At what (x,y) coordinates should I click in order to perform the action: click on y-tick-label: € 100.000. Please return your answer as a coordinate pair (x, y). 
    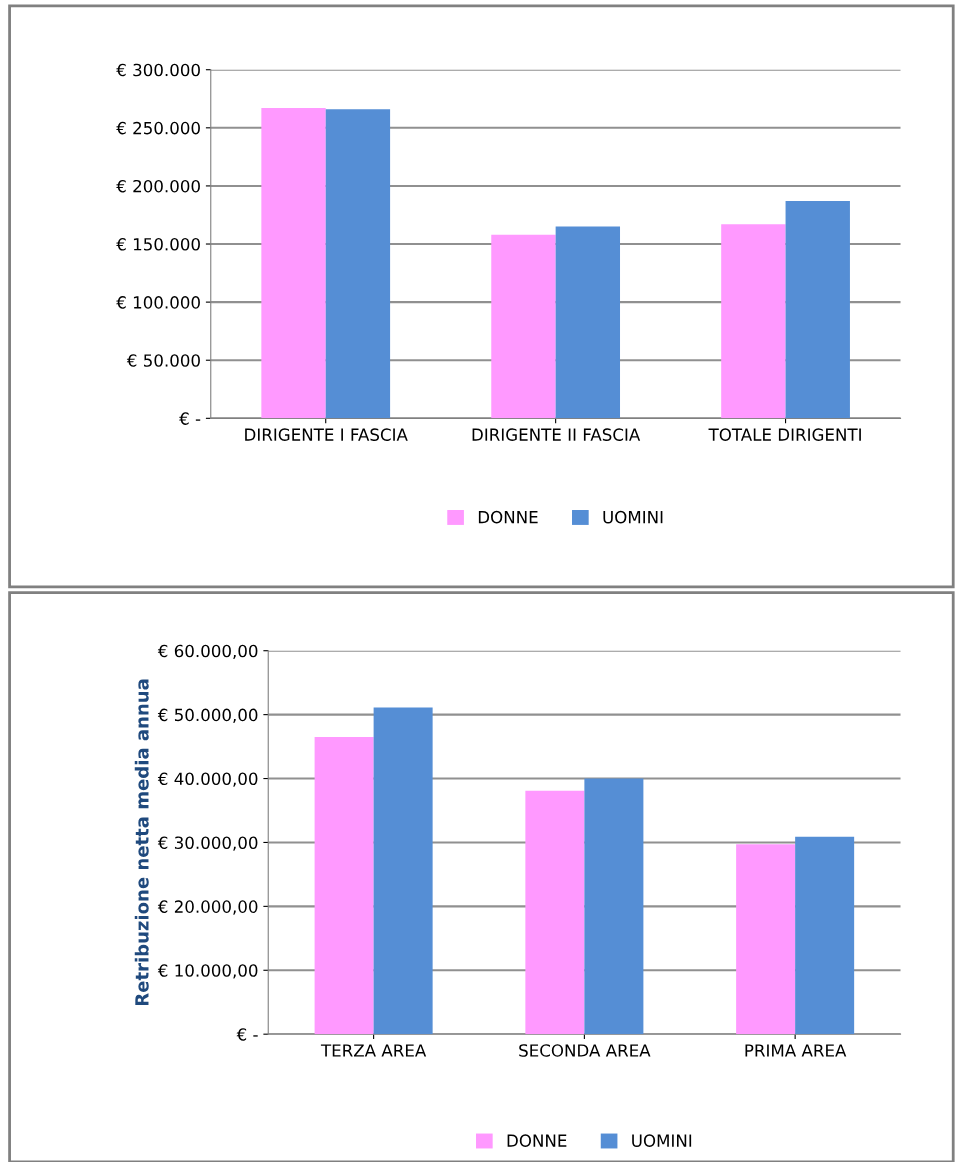
    Looking at the image, I should click on (158, 302).